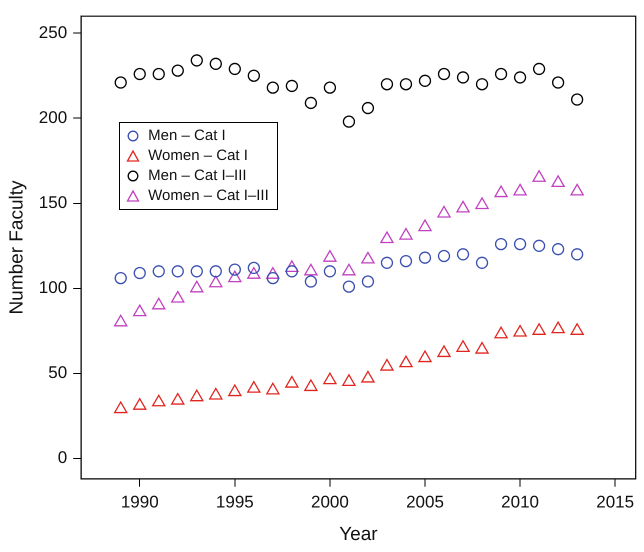 This screenshot has height=552, width=644. I want to click on legend-label: Women – Cat I, so click(198, 156).